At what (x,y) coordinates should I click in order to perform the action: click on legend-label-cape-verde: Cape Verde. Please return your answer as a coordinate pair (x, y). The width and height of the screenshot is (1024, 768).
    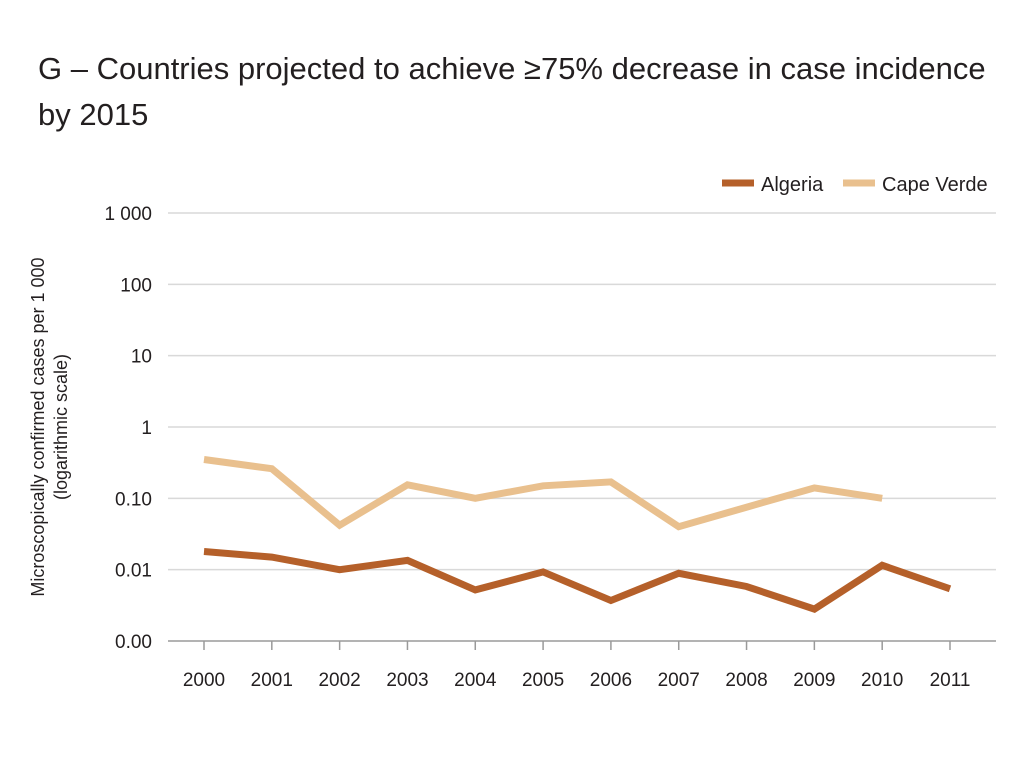
    Looking at the image, I should click on (935, 185).